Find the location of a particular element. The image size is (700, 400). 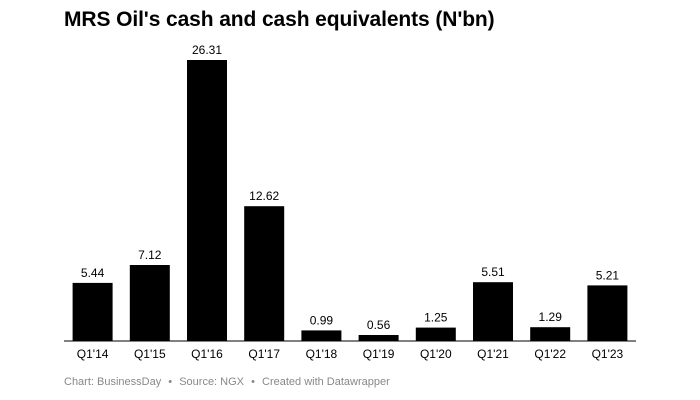

value-label: 26.31 is located at coordinates (207, 50).